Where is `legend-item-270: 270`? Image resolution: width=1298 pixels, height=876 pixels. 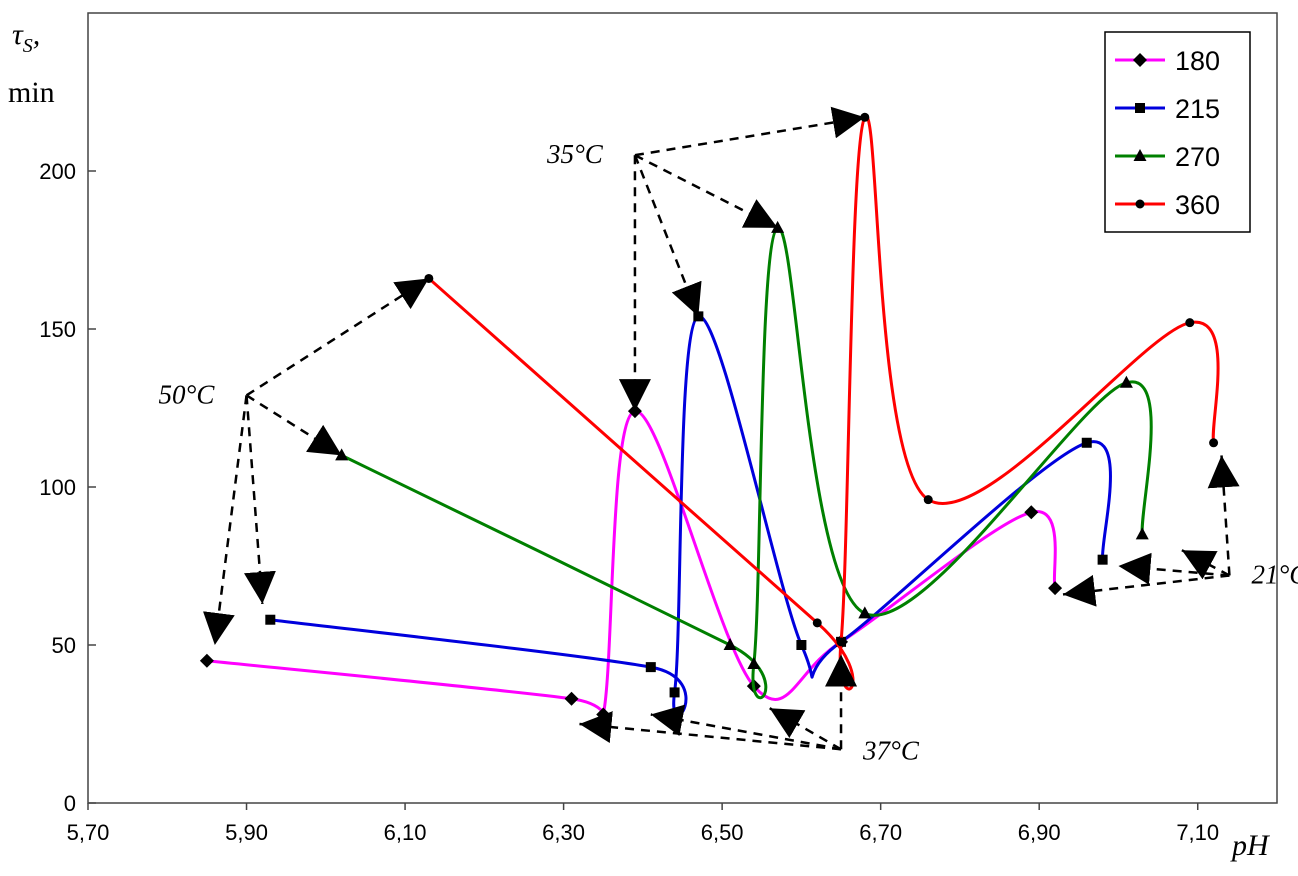
legend-item-270: 270 is located at coordinates (1167, 157).